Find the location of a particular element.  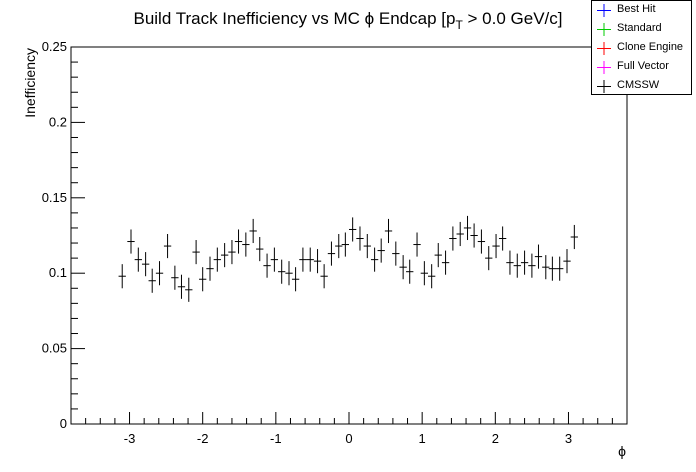

legend-entry: Standard is located at coordinates (641, 29).